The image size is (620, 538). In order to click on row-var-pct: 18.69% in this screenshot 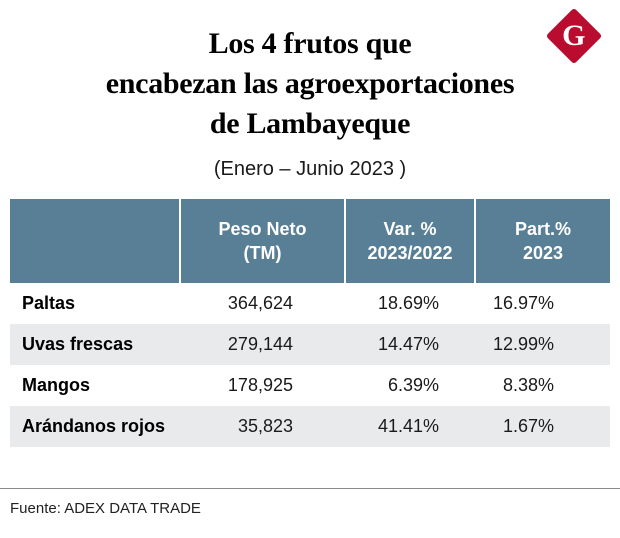, I will do `click(408, 303)`.